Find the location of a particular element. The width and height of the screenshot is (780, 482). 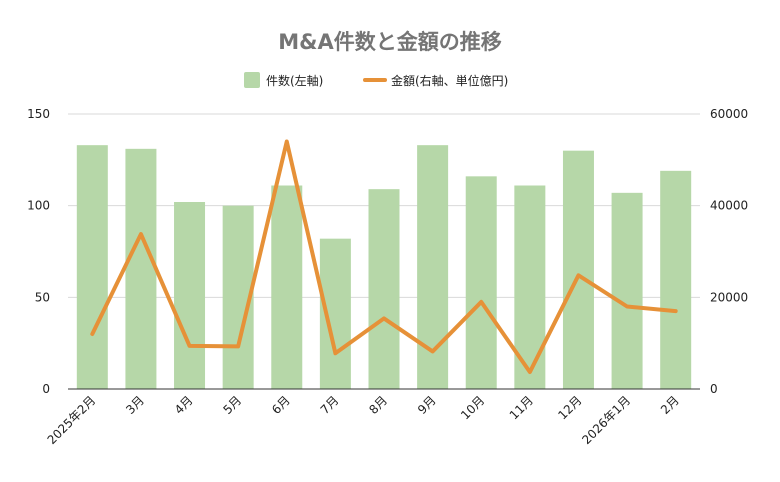

x-tick-label: 11月 is located at coordinates (521, 407).